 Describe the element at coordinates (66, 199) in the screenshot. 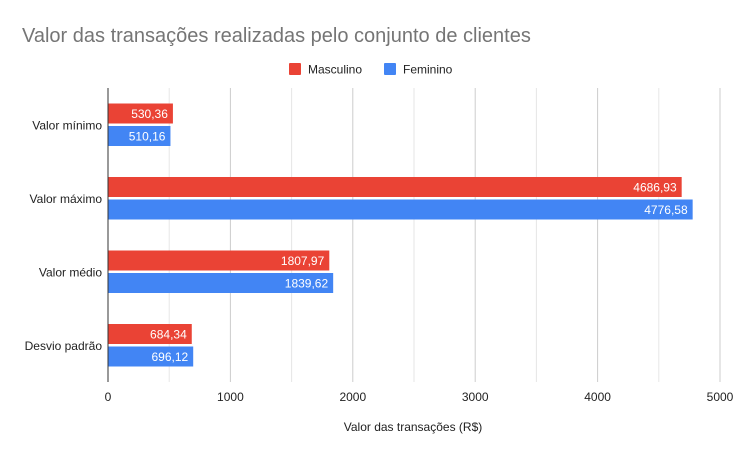

I see `category-label: Valor máximo` at that location.